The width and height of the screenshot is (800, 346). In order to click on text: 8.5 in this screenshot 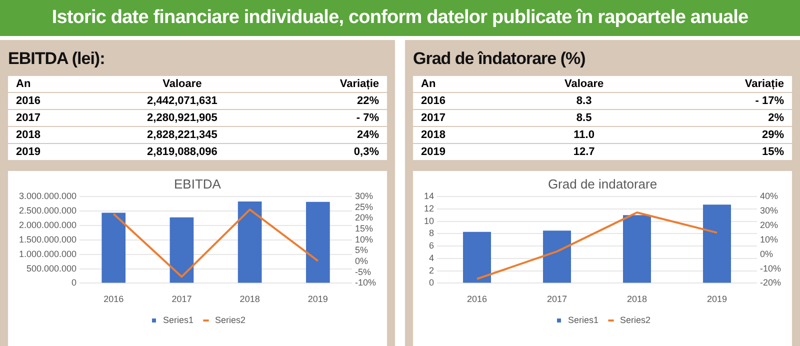, I will do `click(584, 118)`.